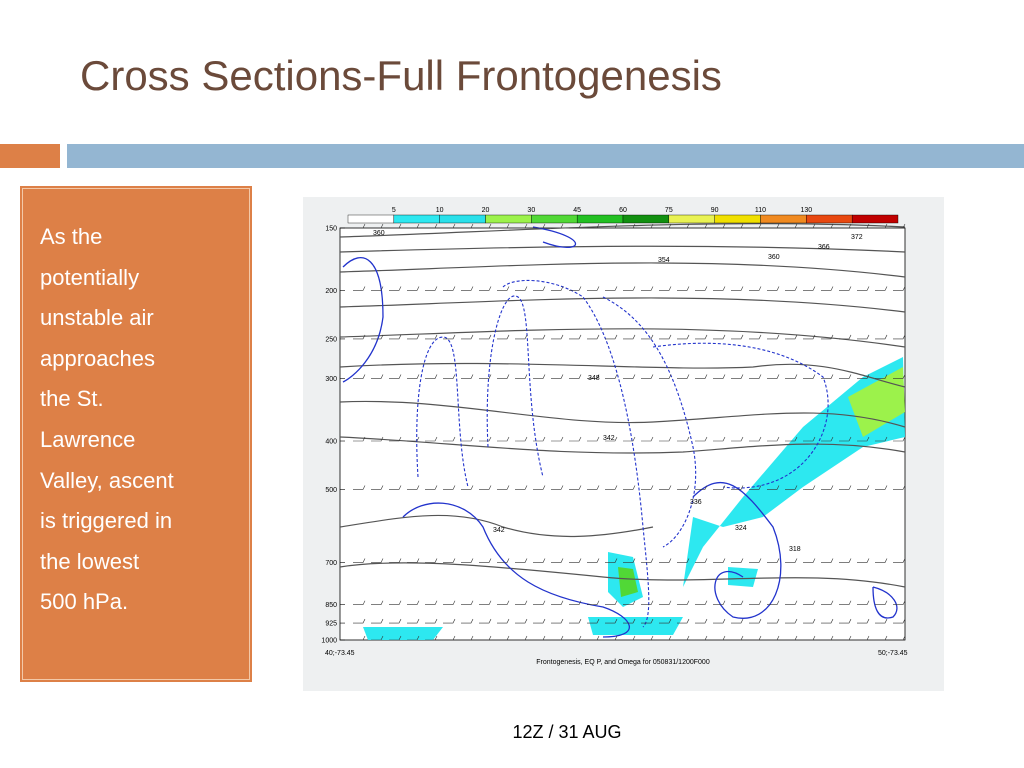 The height and width of the screenshot is (768, 1024). What do you see at coordinates (331, 624) in the screenshot?
I see `pressure-label: 925` at bounding box center [331, 624].